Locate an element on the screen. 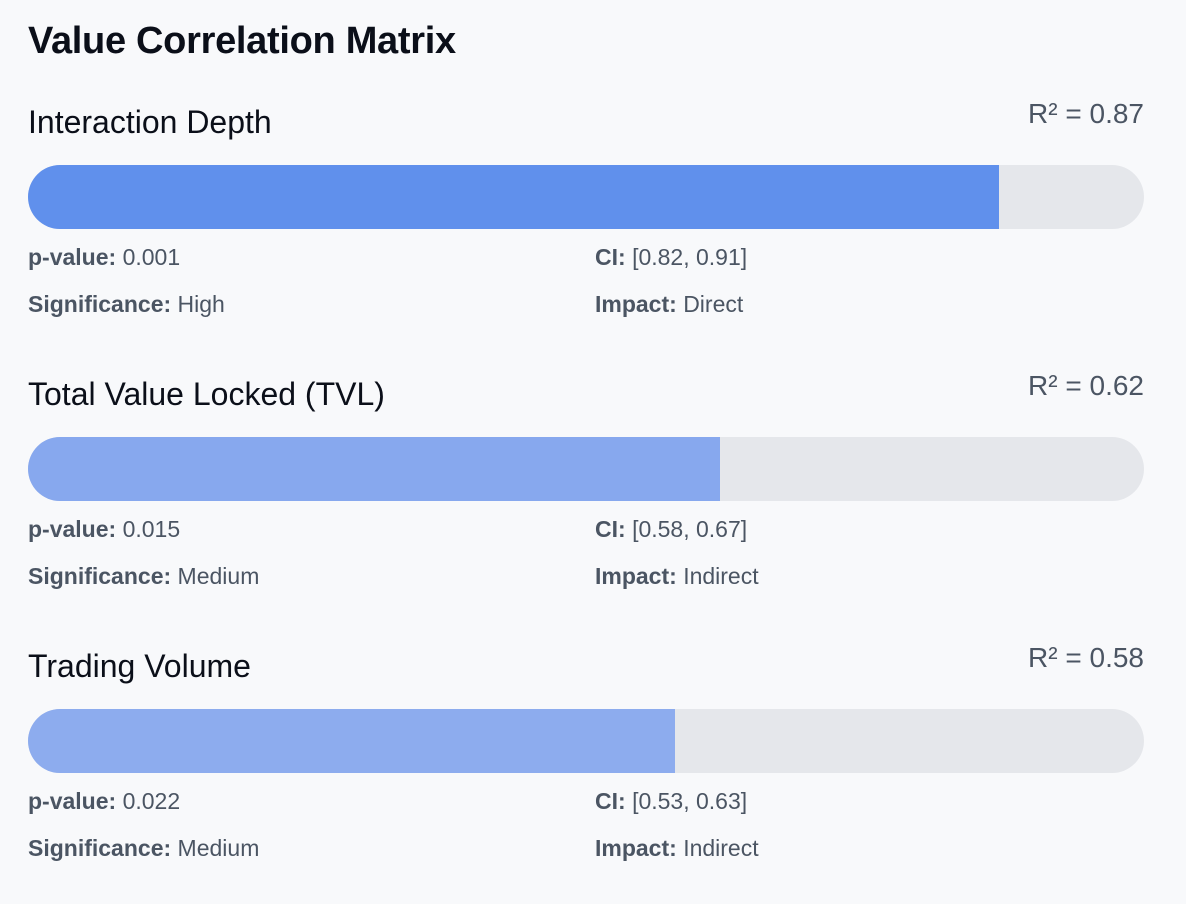  metric-header: Total Value Locked (TVL) R² = 0.62 is located at coordinates (586, 391).